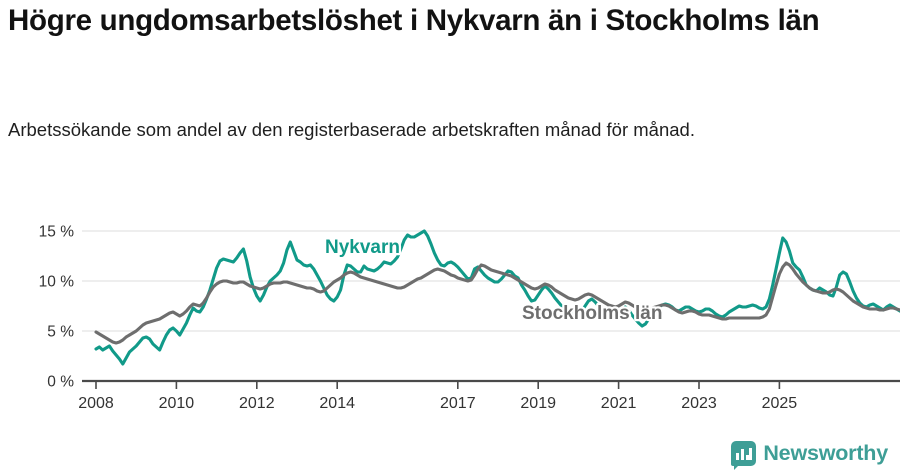 Image resolution: width=900 pixels, height=474 pixels. What do you see at coordinates (177, 403) in the screenshot?
I see `x-tick-label: 2010` at bounding box center [177, 403].